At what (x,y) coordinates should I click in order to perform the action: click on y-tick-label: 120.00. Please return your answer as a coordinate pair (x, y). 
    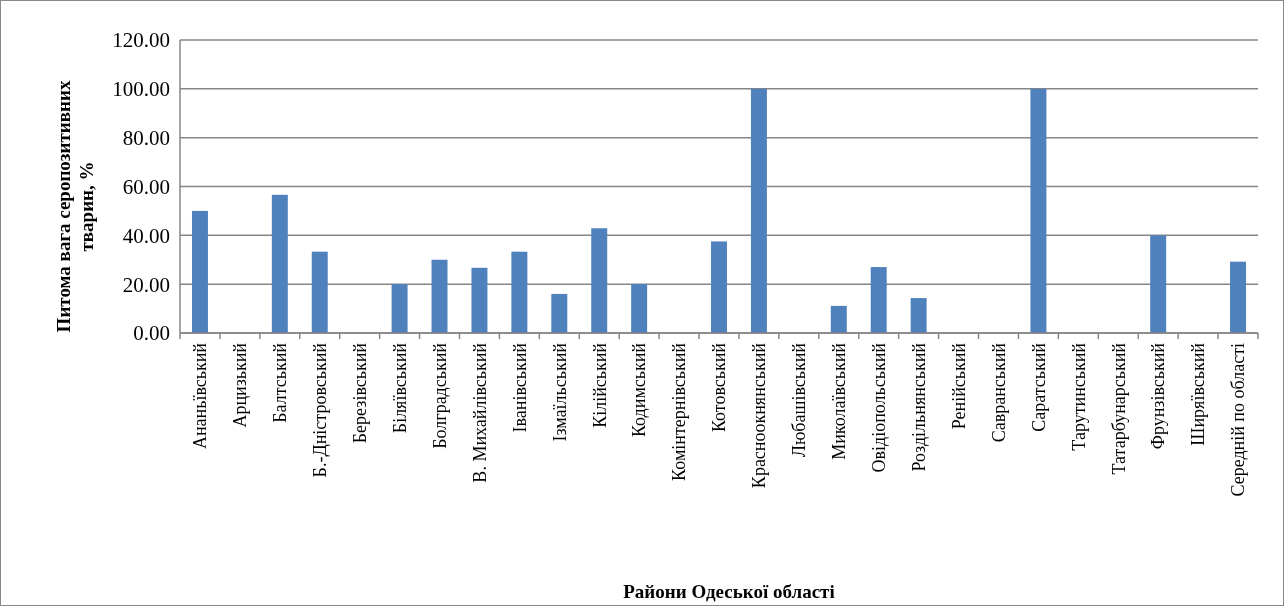
    Looking at the image, I should click on (141, 40).